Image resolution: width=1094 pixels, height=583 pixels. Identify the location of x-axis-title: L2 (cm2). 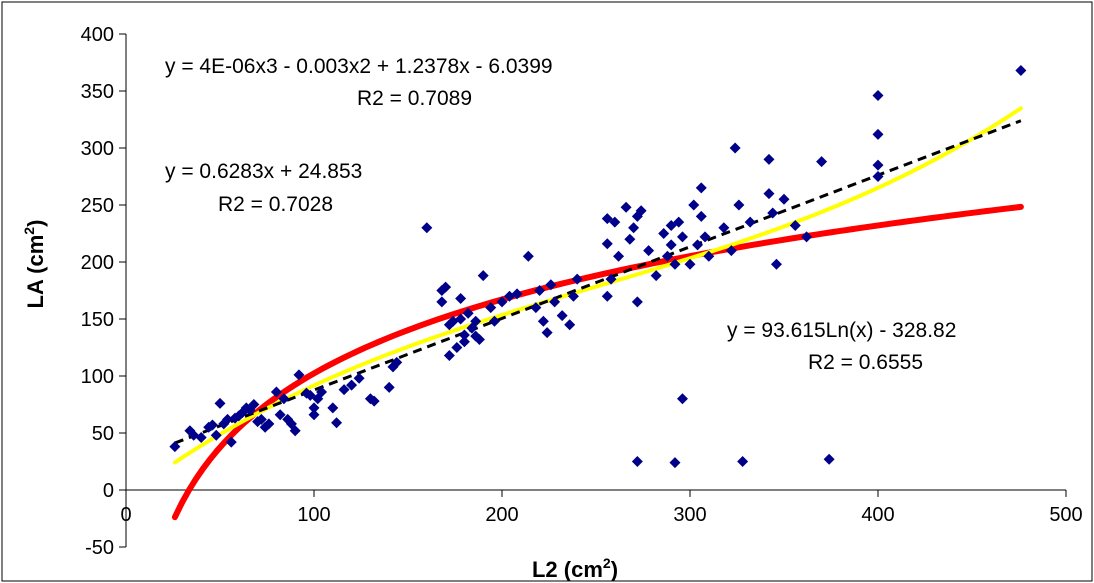
(575, 568).